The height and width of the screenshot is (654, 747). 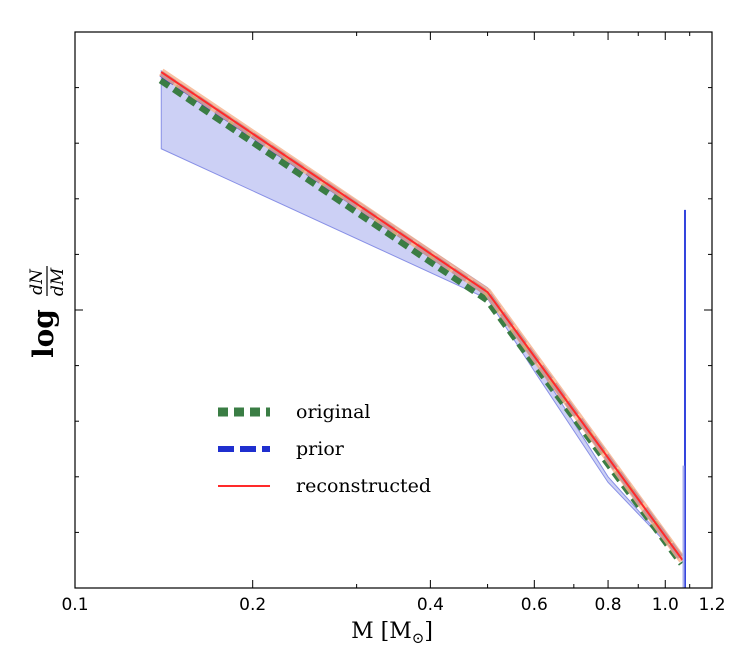 I want to click on legend-label-original: original, so click(x=333, y=412).